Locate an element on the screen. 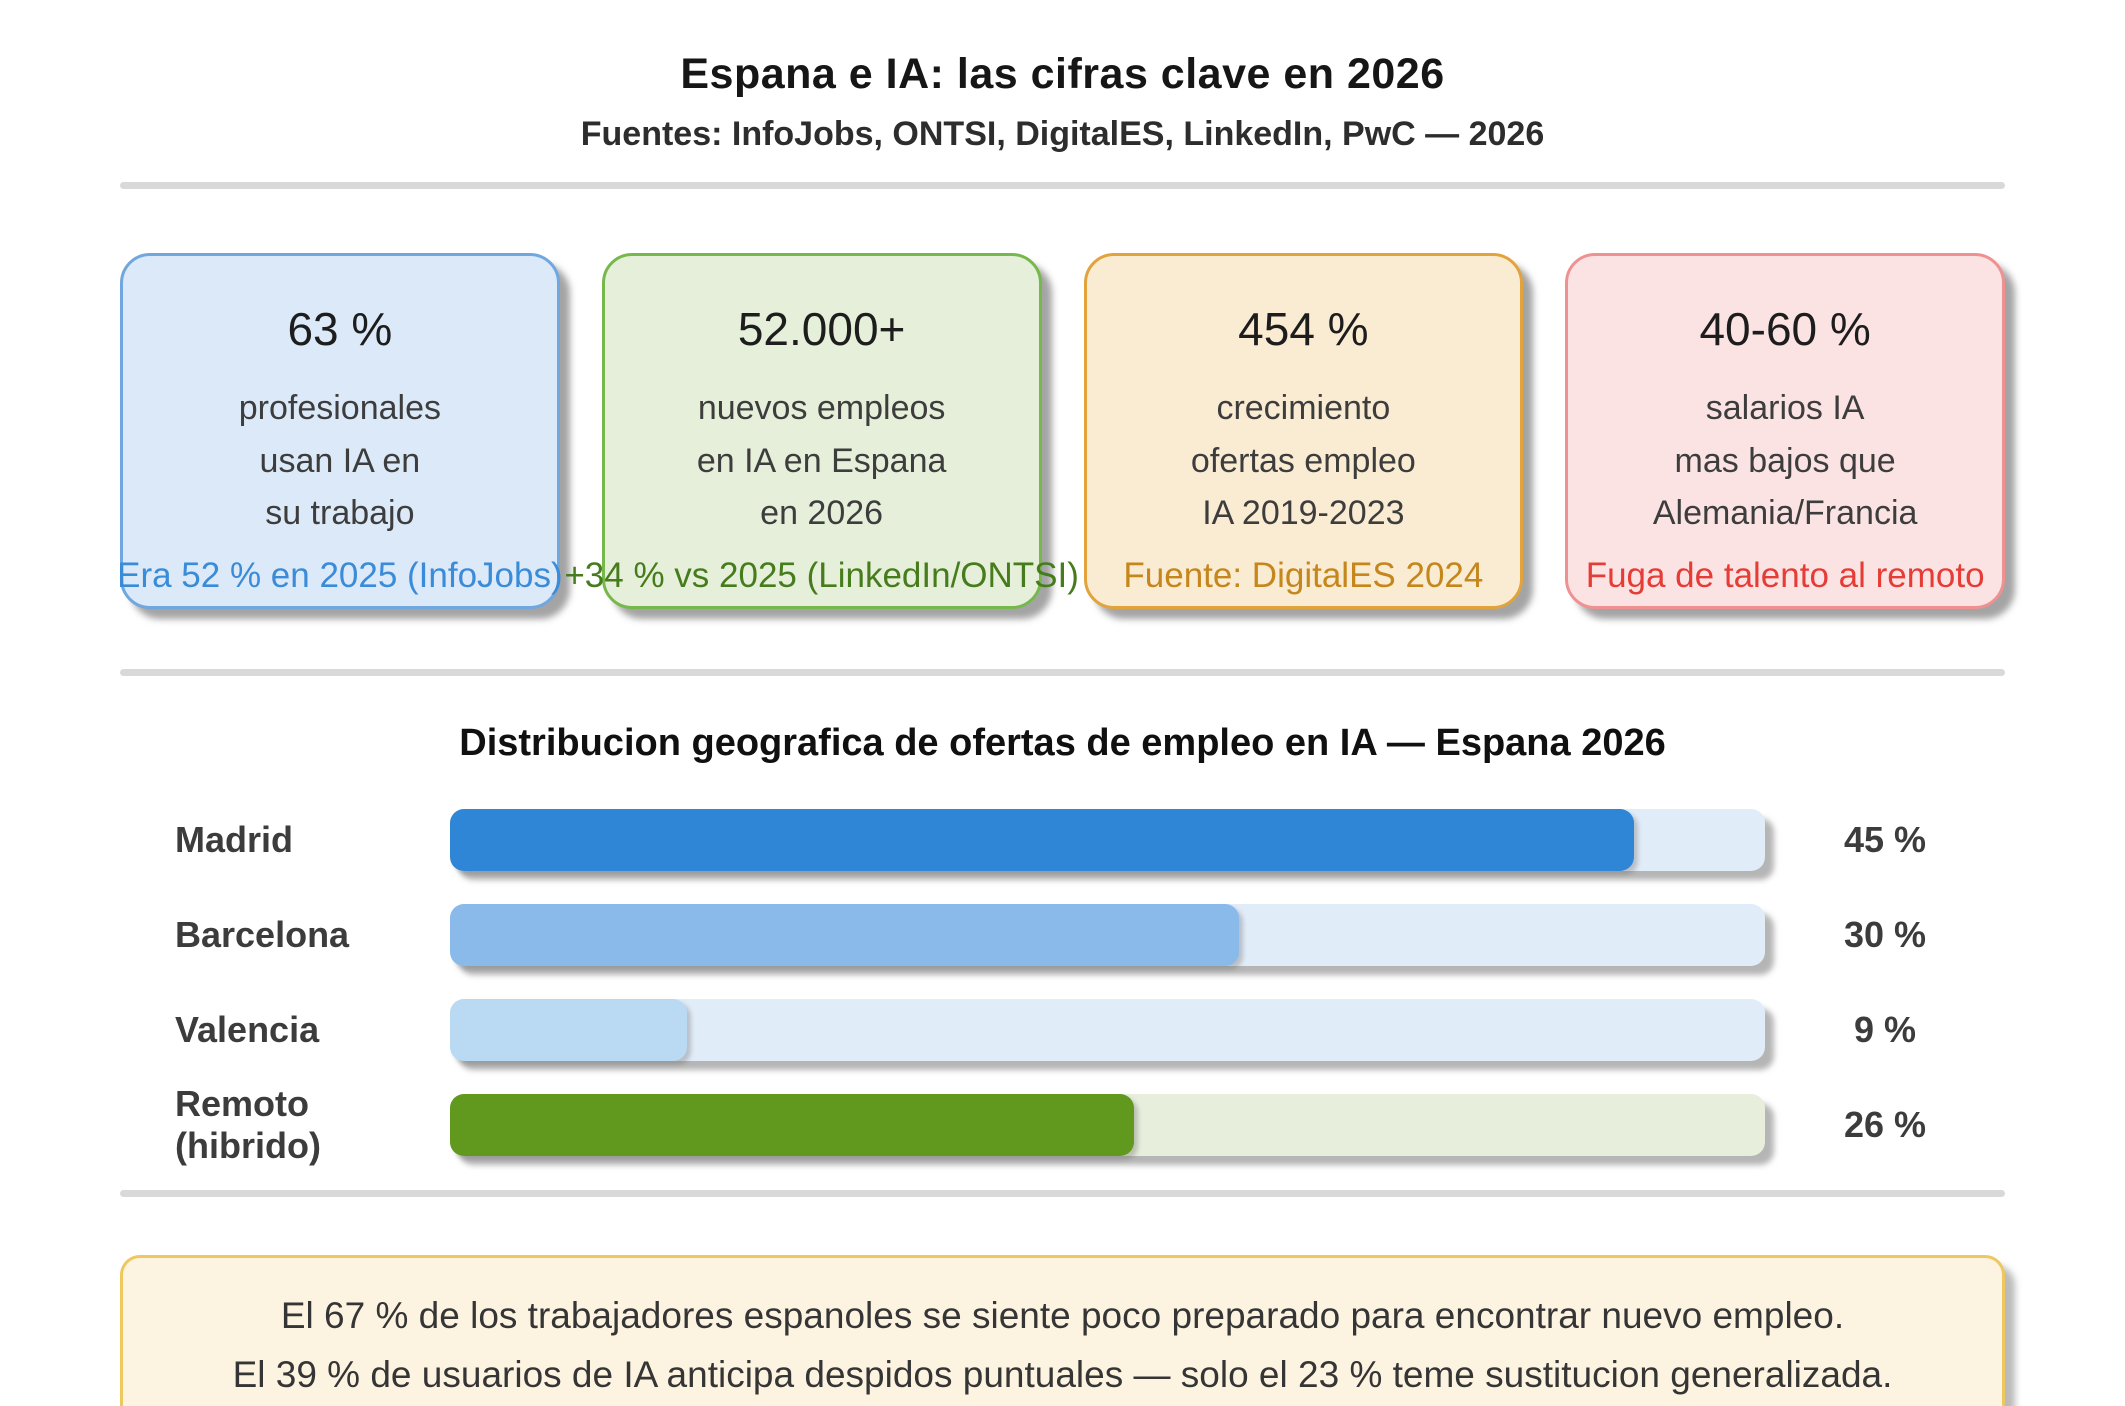 This screenshot has height=1406, width=2125. bar-value-label: 9 % is located at coordinates (1885, 1029).